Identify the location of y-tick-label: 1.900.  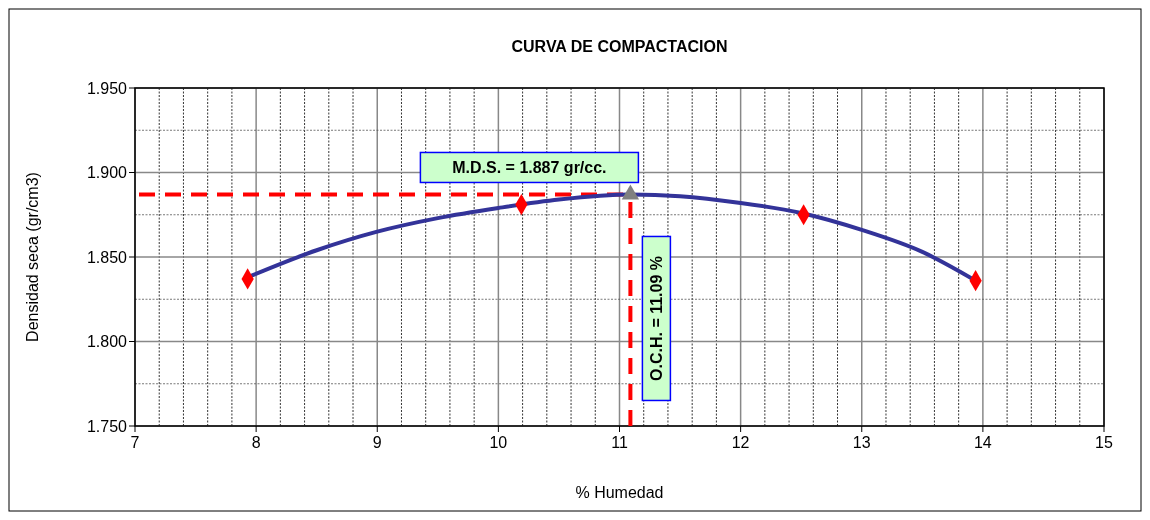
(107, 173).